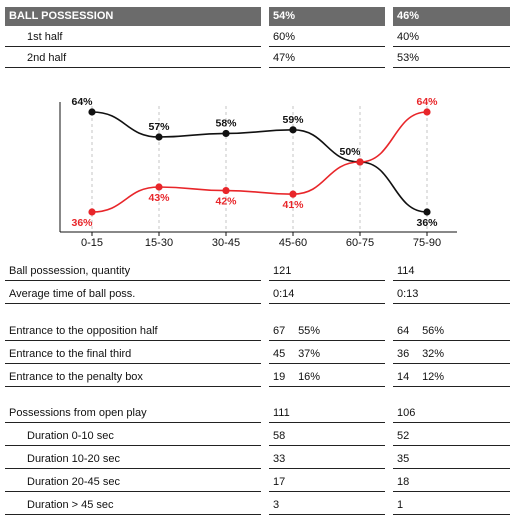 Image resolution: width=513 pixels, height=532 pixels. I want to click on half-label: 2nd half, so click(133, 58).